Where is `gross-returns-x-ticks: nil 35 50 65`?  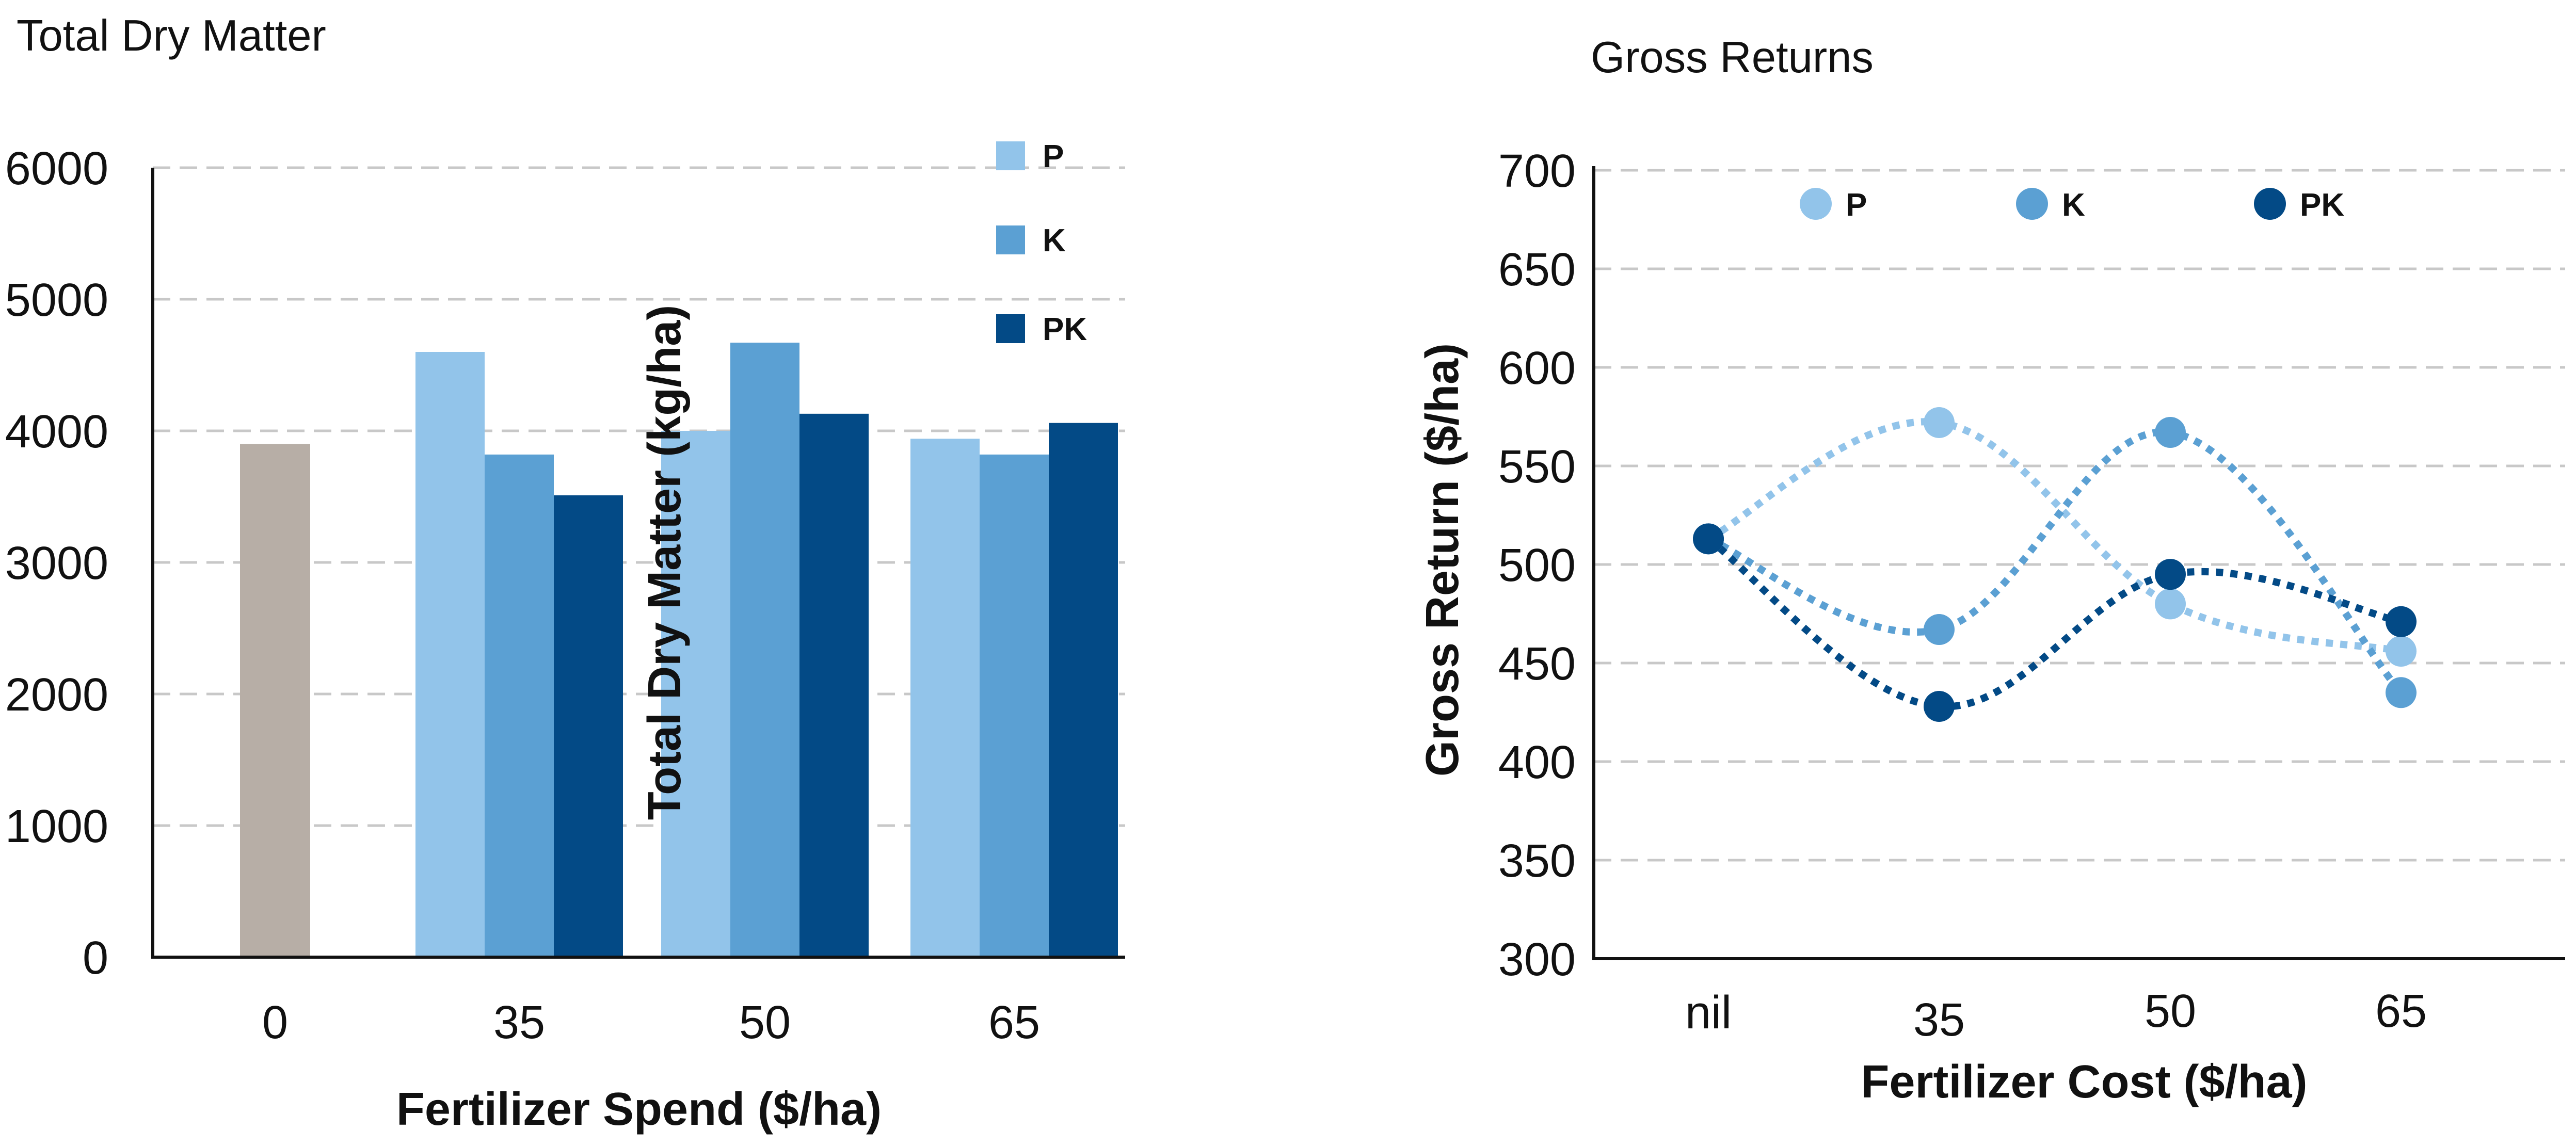
gross-returns-x-ticks: nil 35 50 65 is located at coordinates (2056, 1016).